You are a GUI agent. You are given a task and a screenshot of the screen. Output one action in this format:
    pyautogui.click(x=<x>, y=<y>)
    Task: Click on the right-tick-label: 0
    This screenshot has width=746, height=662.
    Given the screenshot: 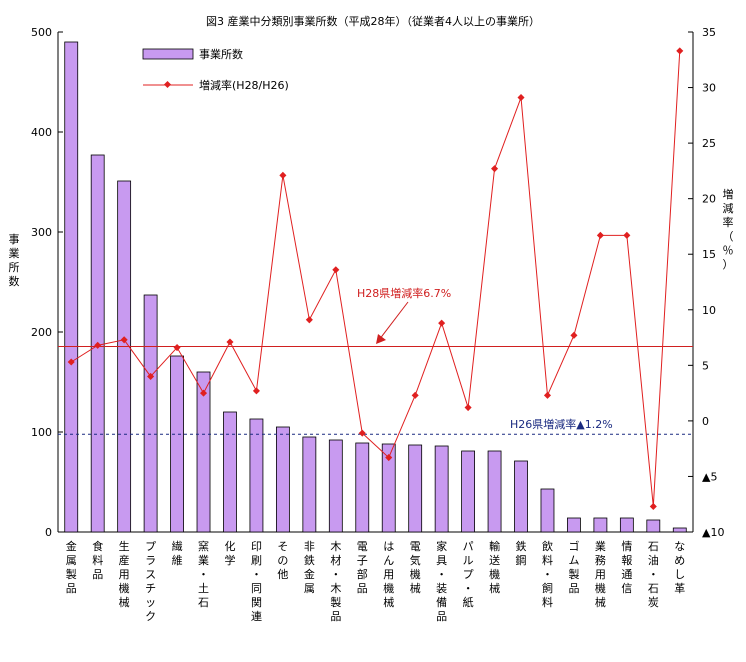 What is the action you would take?
    pyautogui.click(x=705, y=421)
    